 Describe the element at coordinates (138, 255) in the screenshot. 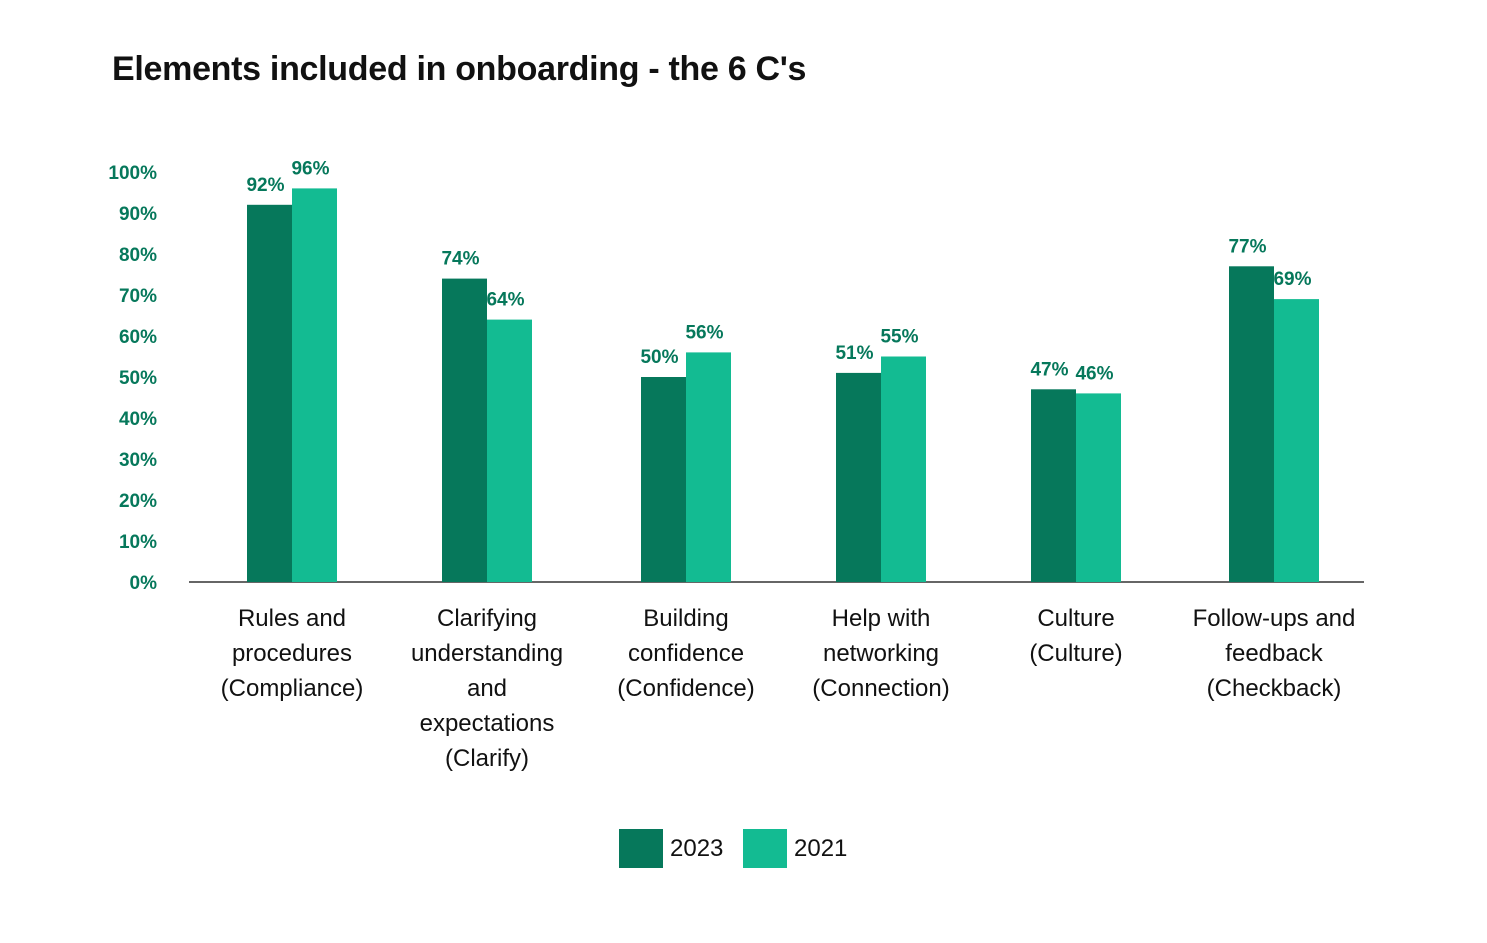

I see `y-tick-label: 80%` at that location.